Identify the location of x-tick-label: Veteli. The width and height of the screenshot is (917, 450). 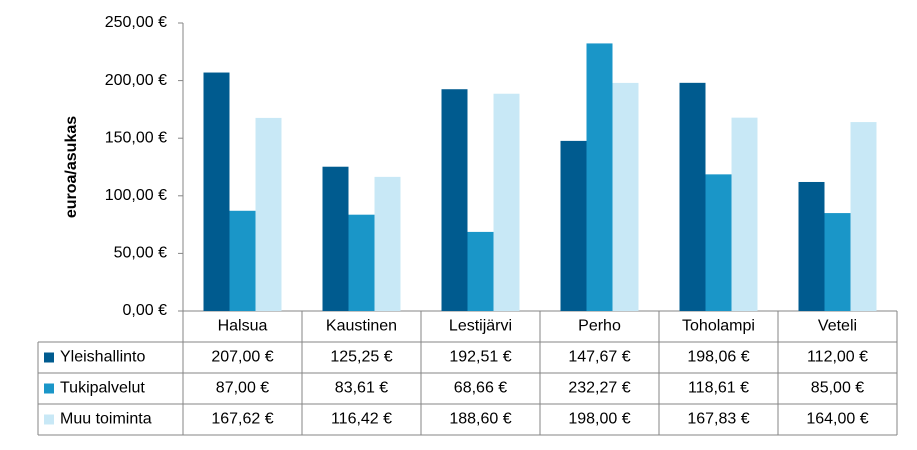
(837, 326).